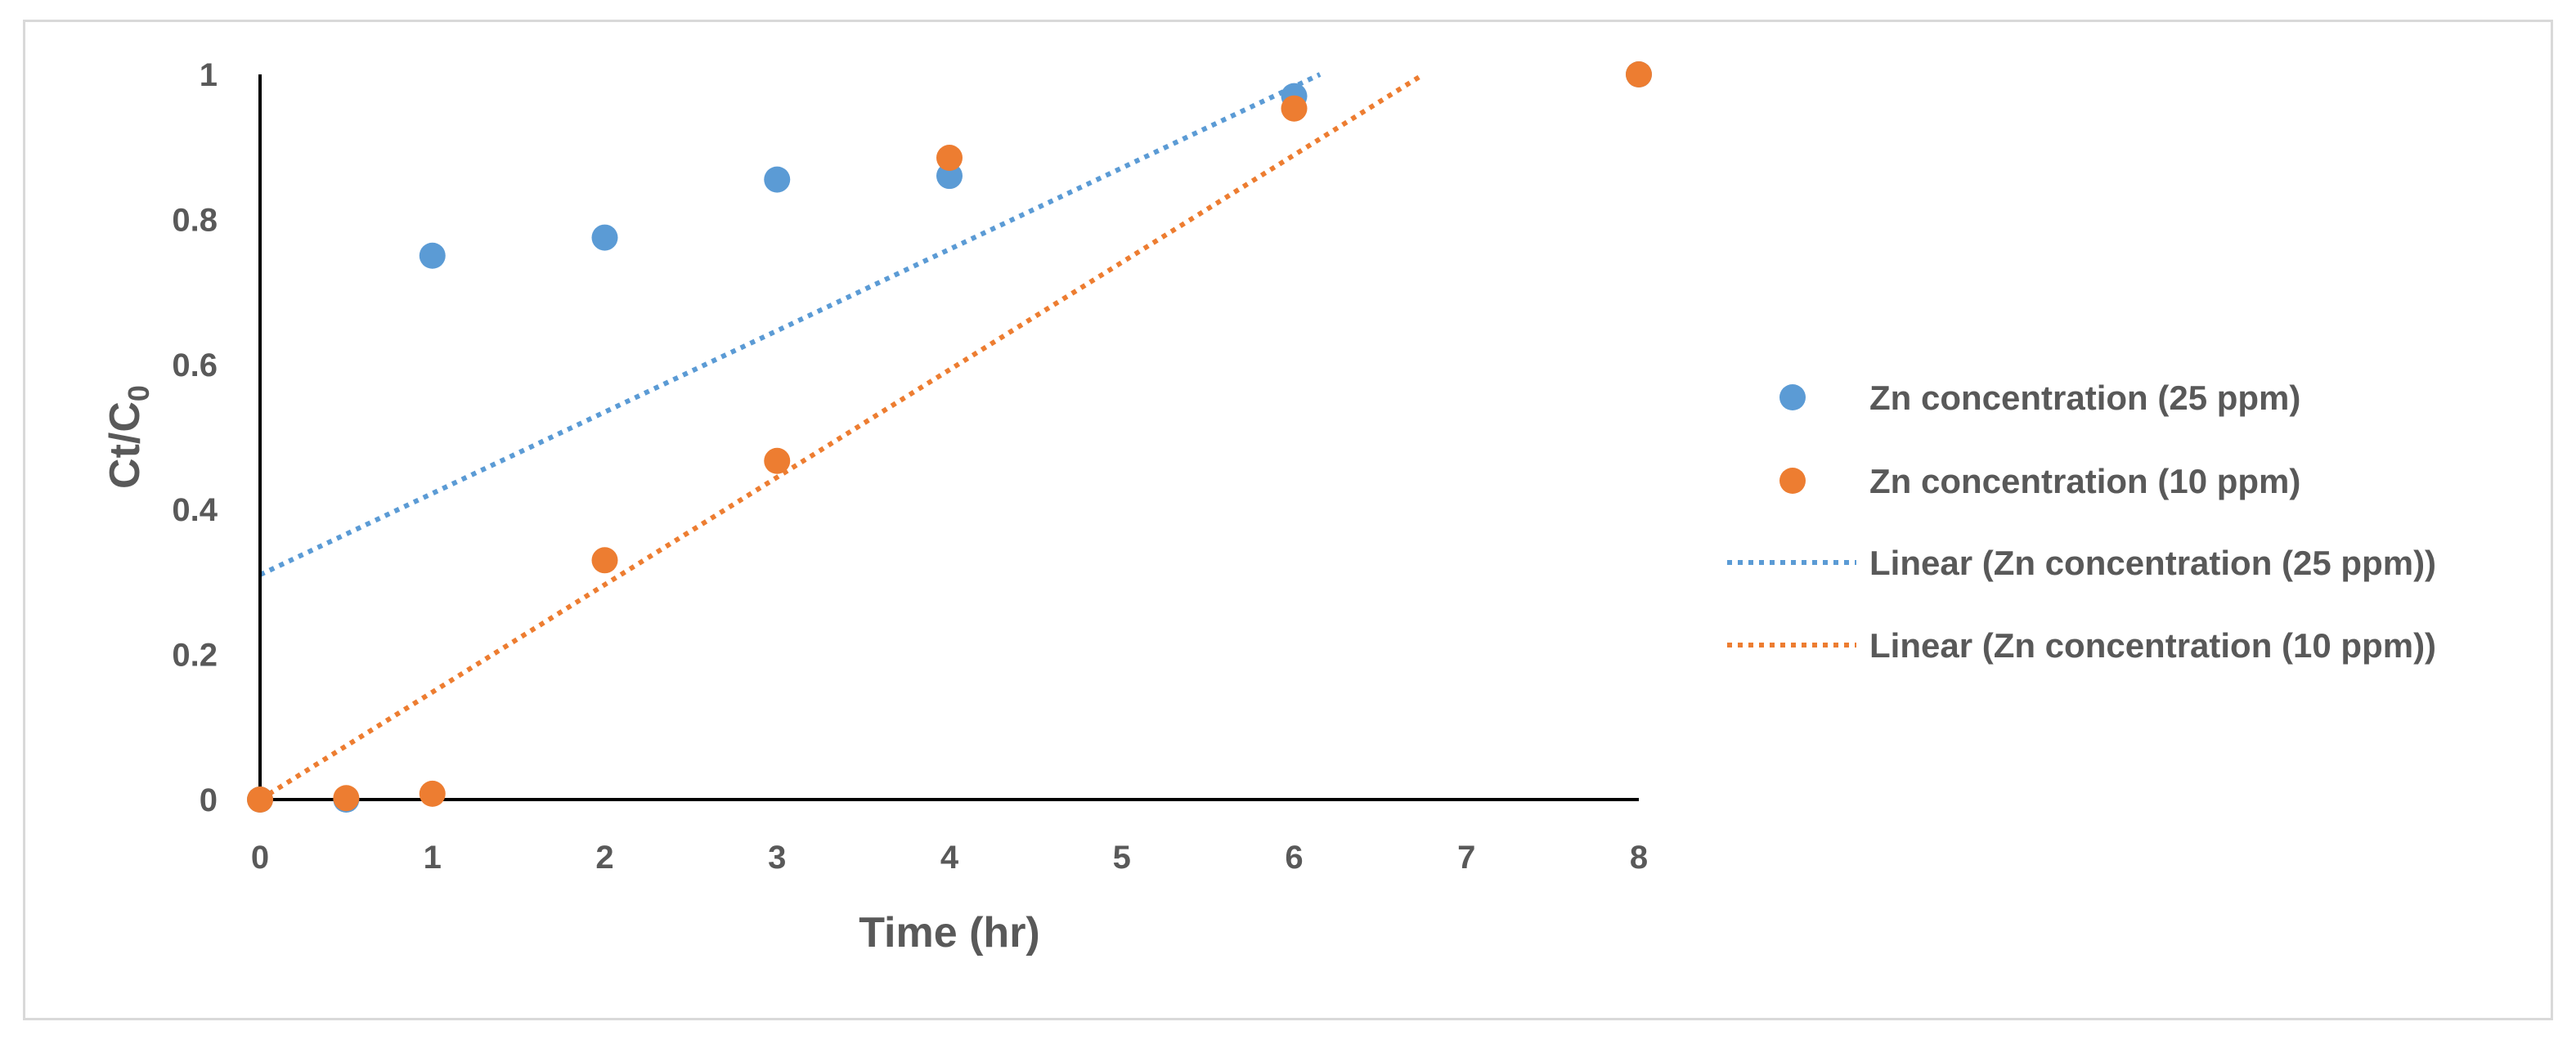 The height and width of the screenshot is (1053, 2576). What do you see at coordinates (1466, 858) in the screenshot?
I see `x-tick-label-7: 7` at bounding box center [1466, 858].